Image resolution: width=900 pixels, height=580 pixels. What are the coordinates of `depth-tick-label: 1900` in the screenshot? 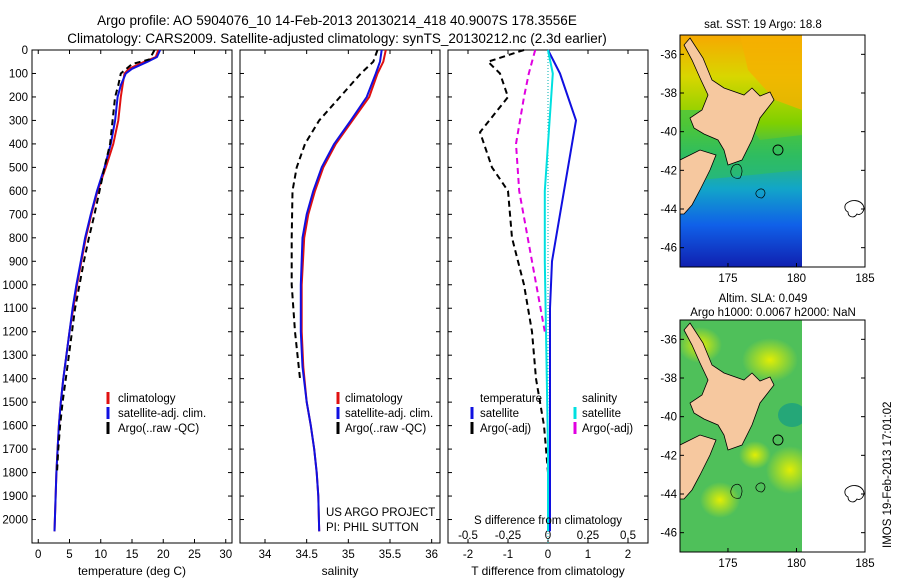 It's located at (15, 497).